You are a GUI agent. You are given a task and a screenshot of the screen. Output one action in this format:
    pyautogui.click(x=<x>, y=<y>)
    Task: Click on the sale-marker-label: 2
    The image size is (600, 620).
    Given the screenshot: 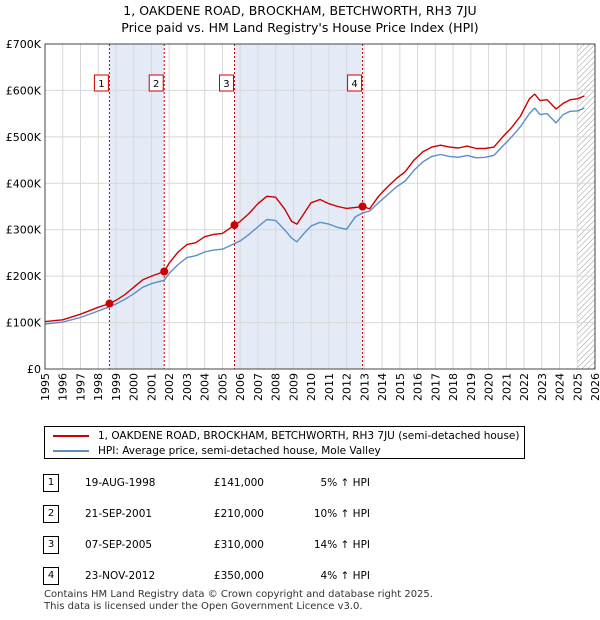 What is the action you would take?
    pyautogui.click(x=156, y=84)
    